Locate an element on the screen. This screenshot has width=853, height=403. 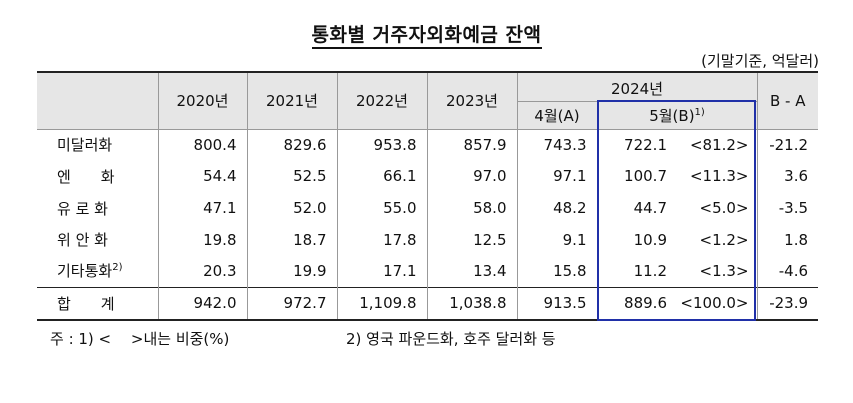
header-blank is located at coordinates (97, 100).